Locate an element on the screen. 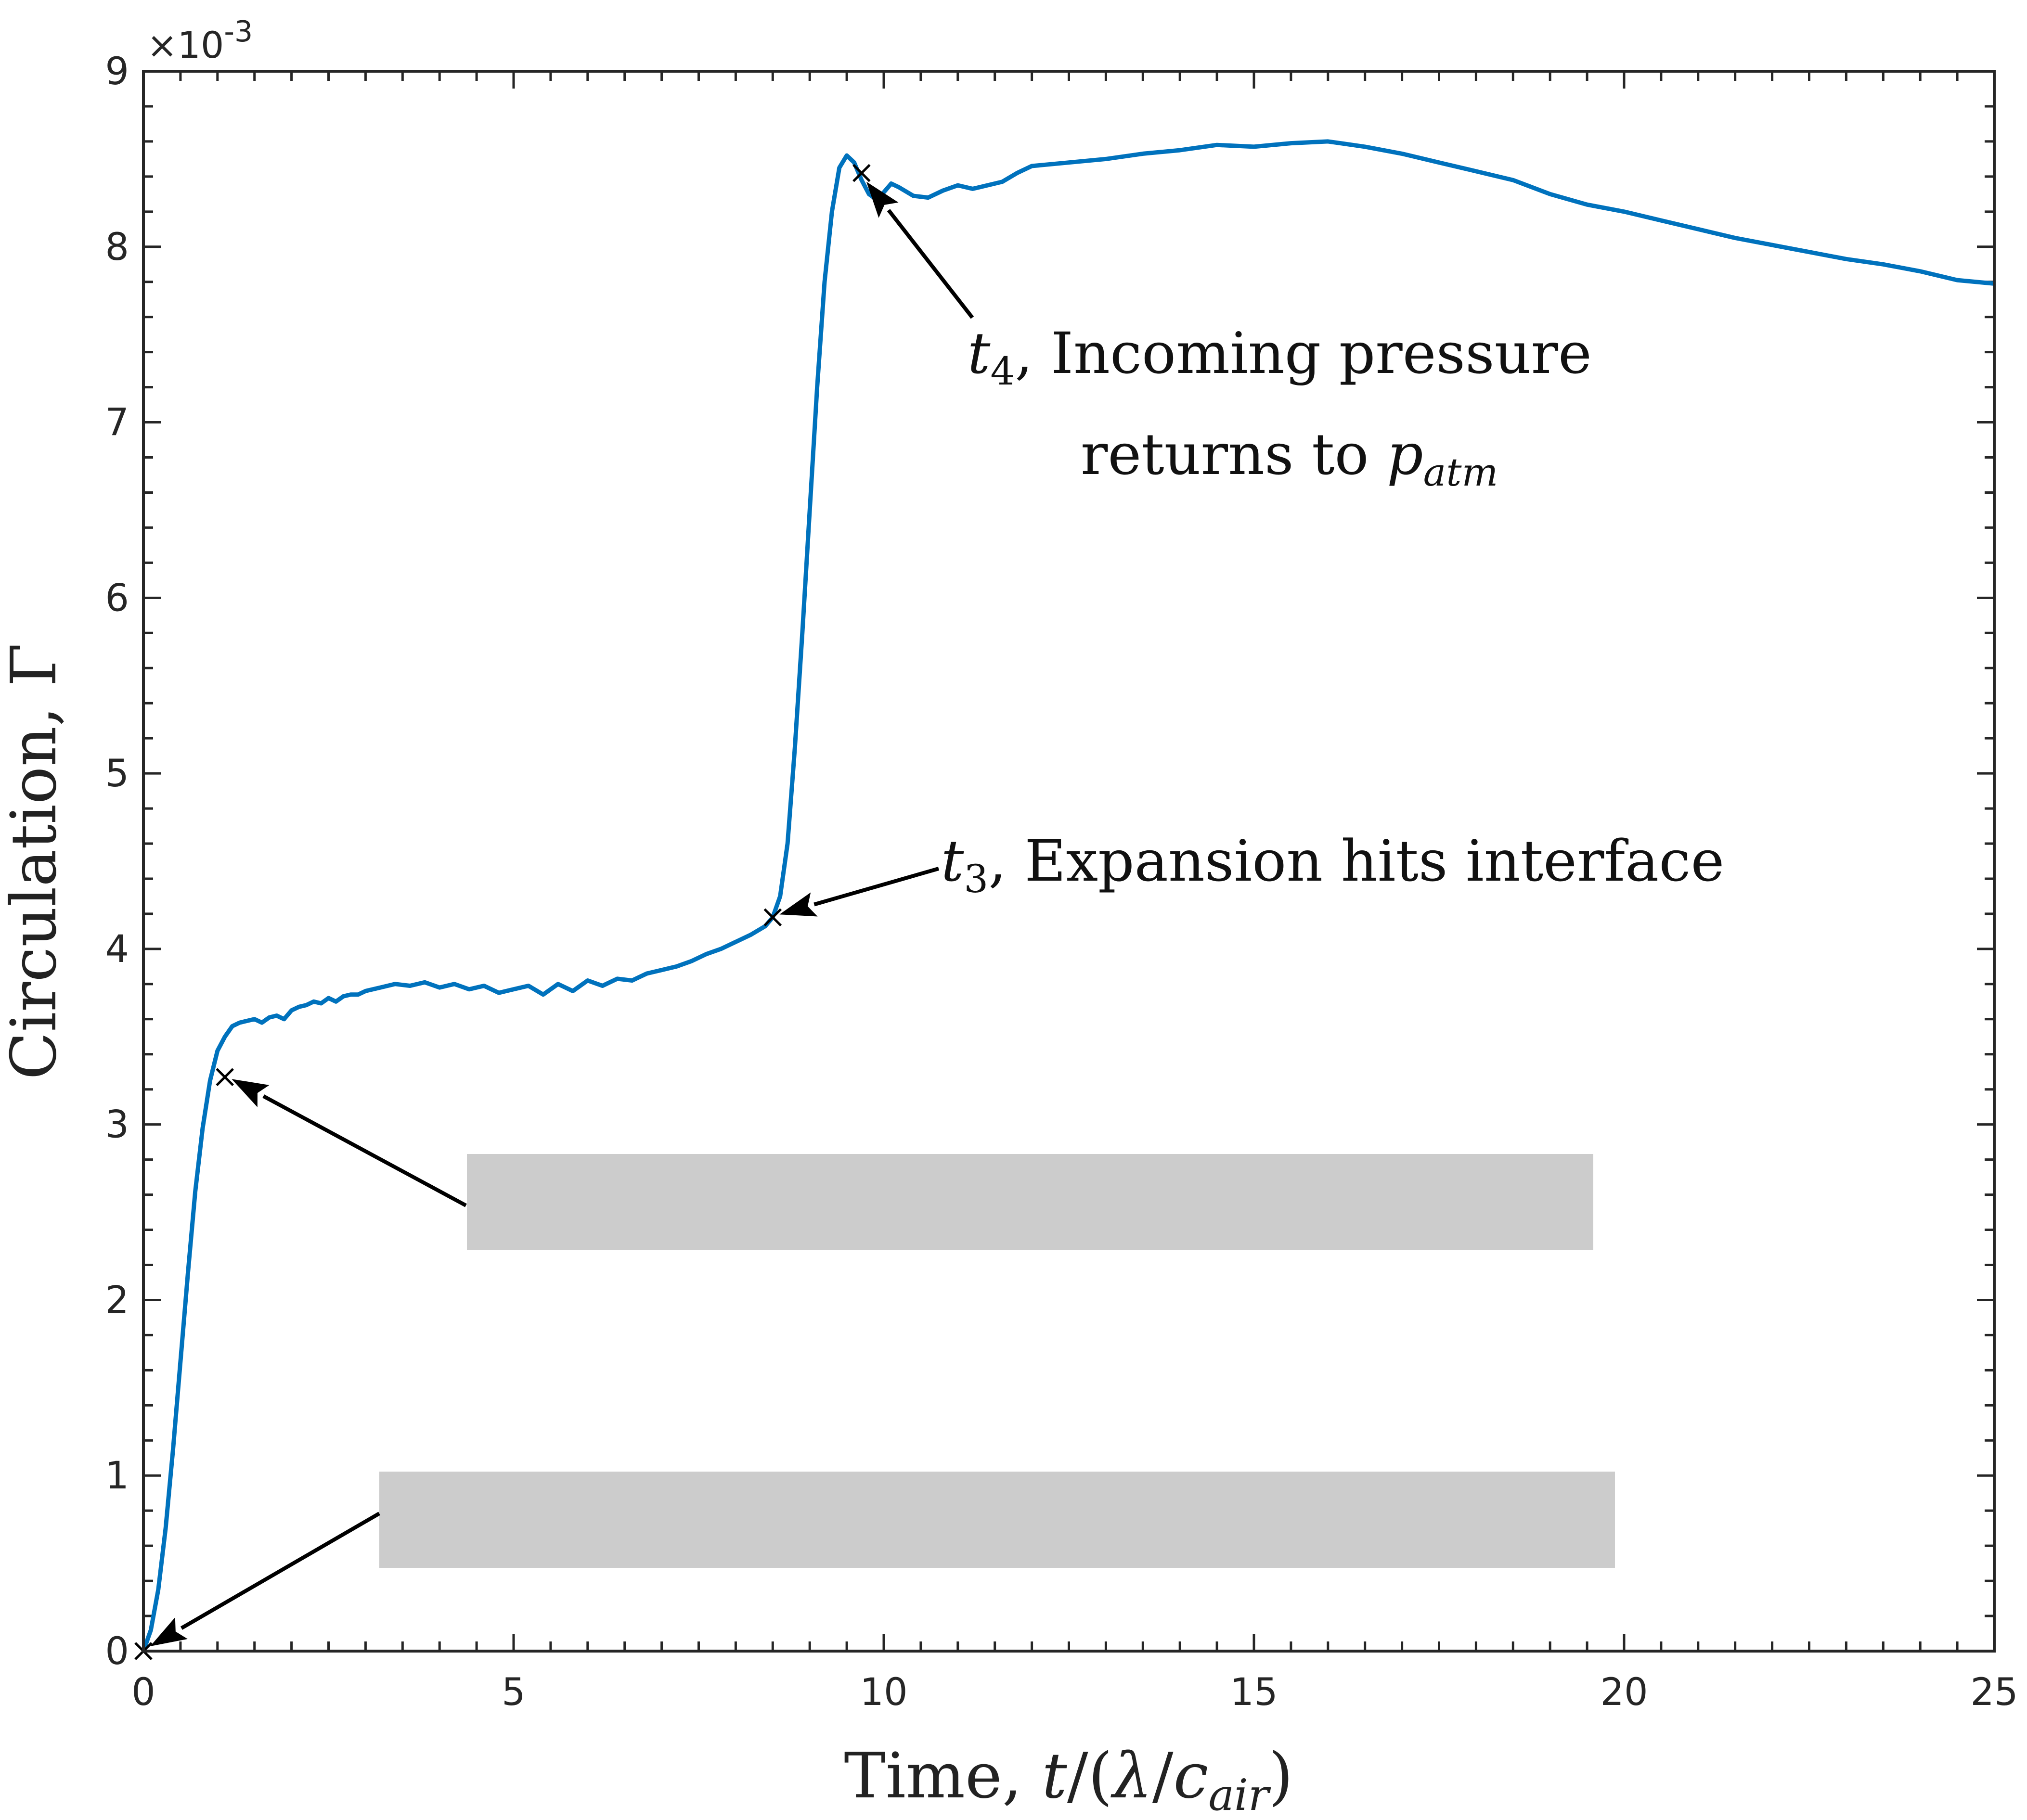  y-exponent-label: ×10⁻³ is located at coordinates (200, 41).